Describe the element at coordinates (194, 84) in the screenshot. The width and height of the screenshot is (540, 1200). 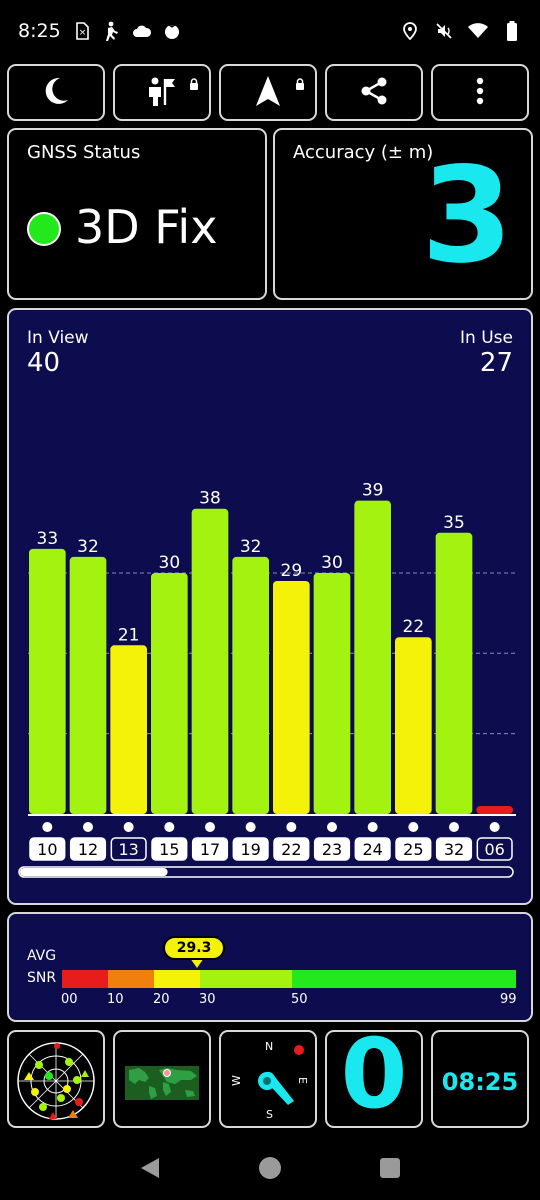
I see `lock-icon` at that location.